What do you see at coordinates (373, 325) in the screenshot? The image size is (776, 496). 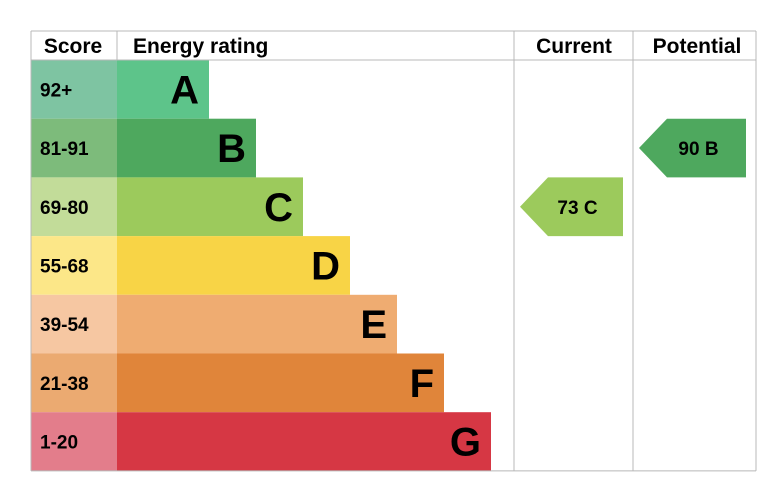 I see `rating-letter-e: E` at bounding box center [373, 325].